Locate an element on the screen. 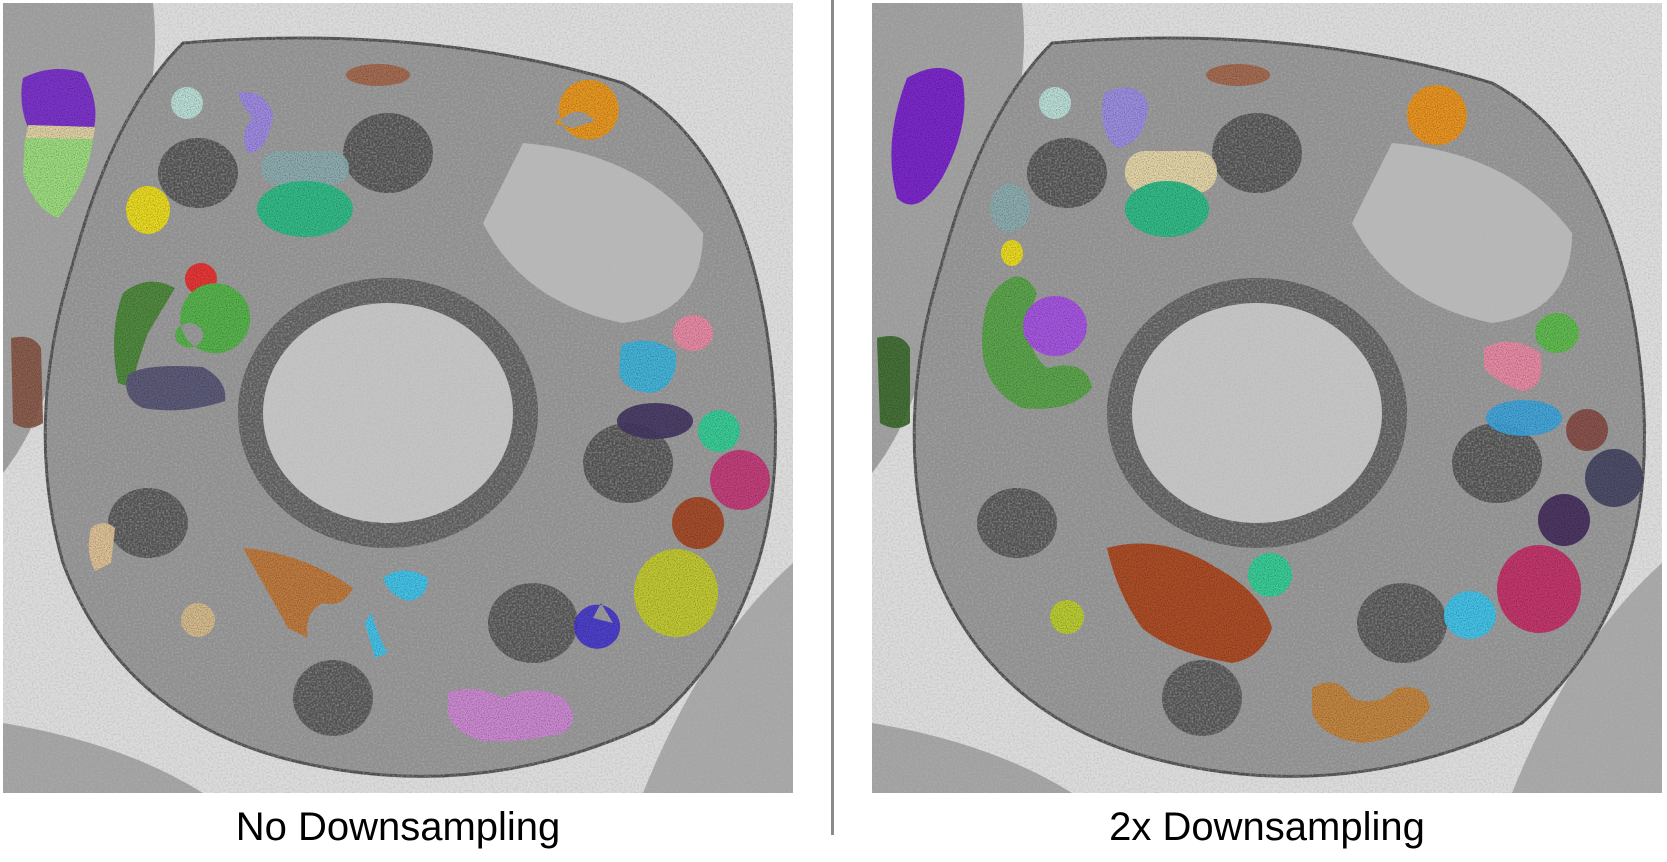 The width and height of the screenshot is (1667, 862). panel-divider is located at coordinates (832, 417).